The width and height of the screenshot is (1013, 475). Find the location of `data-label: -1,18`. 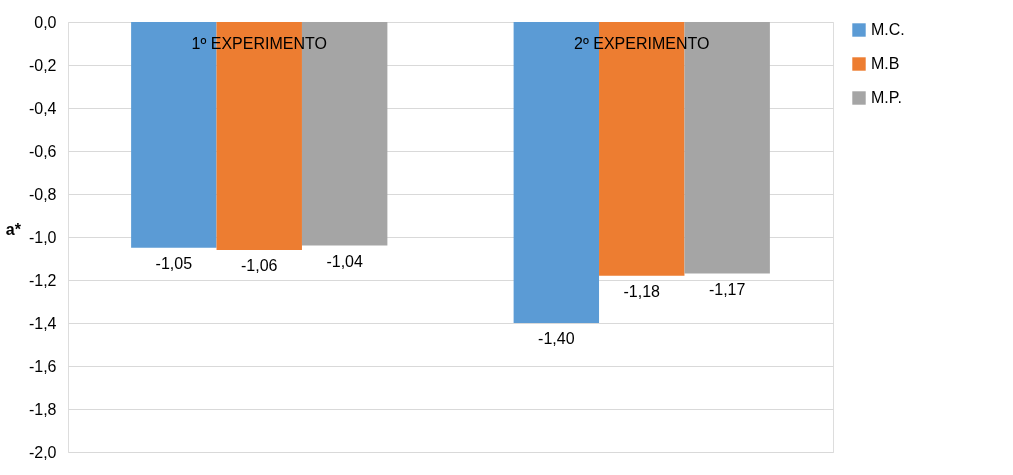

data-label: -1,18 is located at coordinates (642, 291).